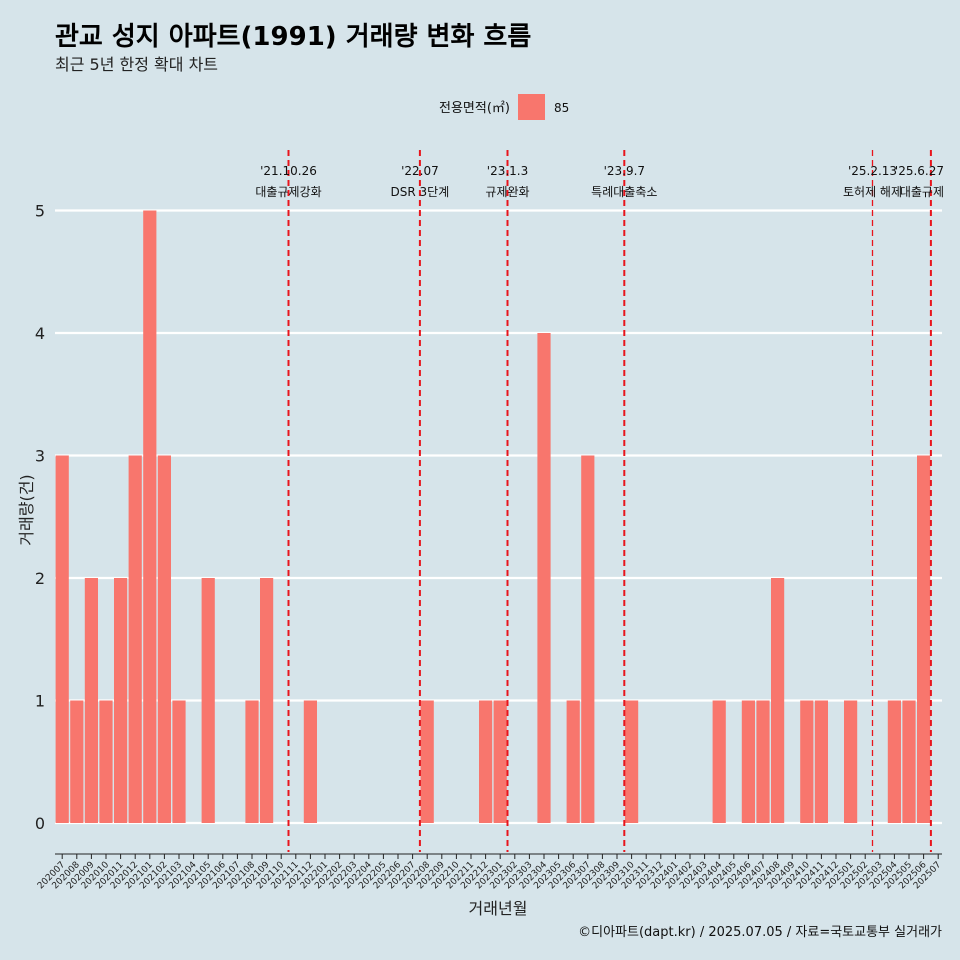  What do you see at coordinates (40, 578) in the screenshot?
I see `y-tick-label-2: 2` at bounding box center [40, 578].